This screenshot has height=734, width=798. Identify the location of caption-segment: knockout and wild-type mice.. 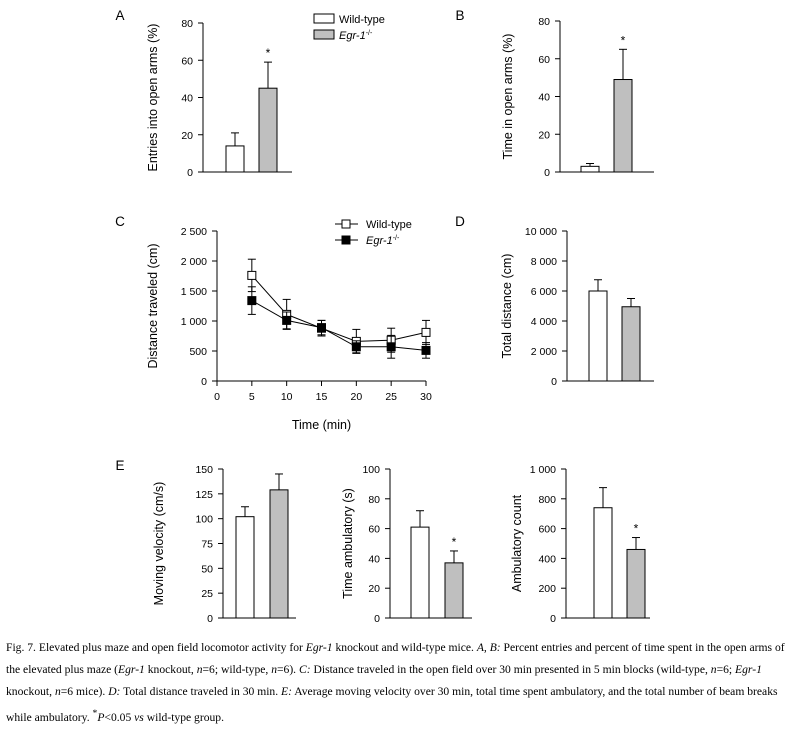
(404, 647).